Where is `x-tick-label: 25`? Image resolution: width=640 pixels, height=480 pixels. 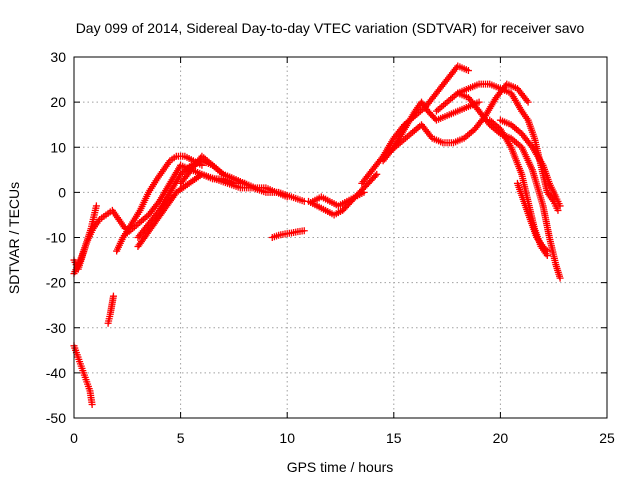 x-tick-label: 25 is located at coordinates (607, 438).